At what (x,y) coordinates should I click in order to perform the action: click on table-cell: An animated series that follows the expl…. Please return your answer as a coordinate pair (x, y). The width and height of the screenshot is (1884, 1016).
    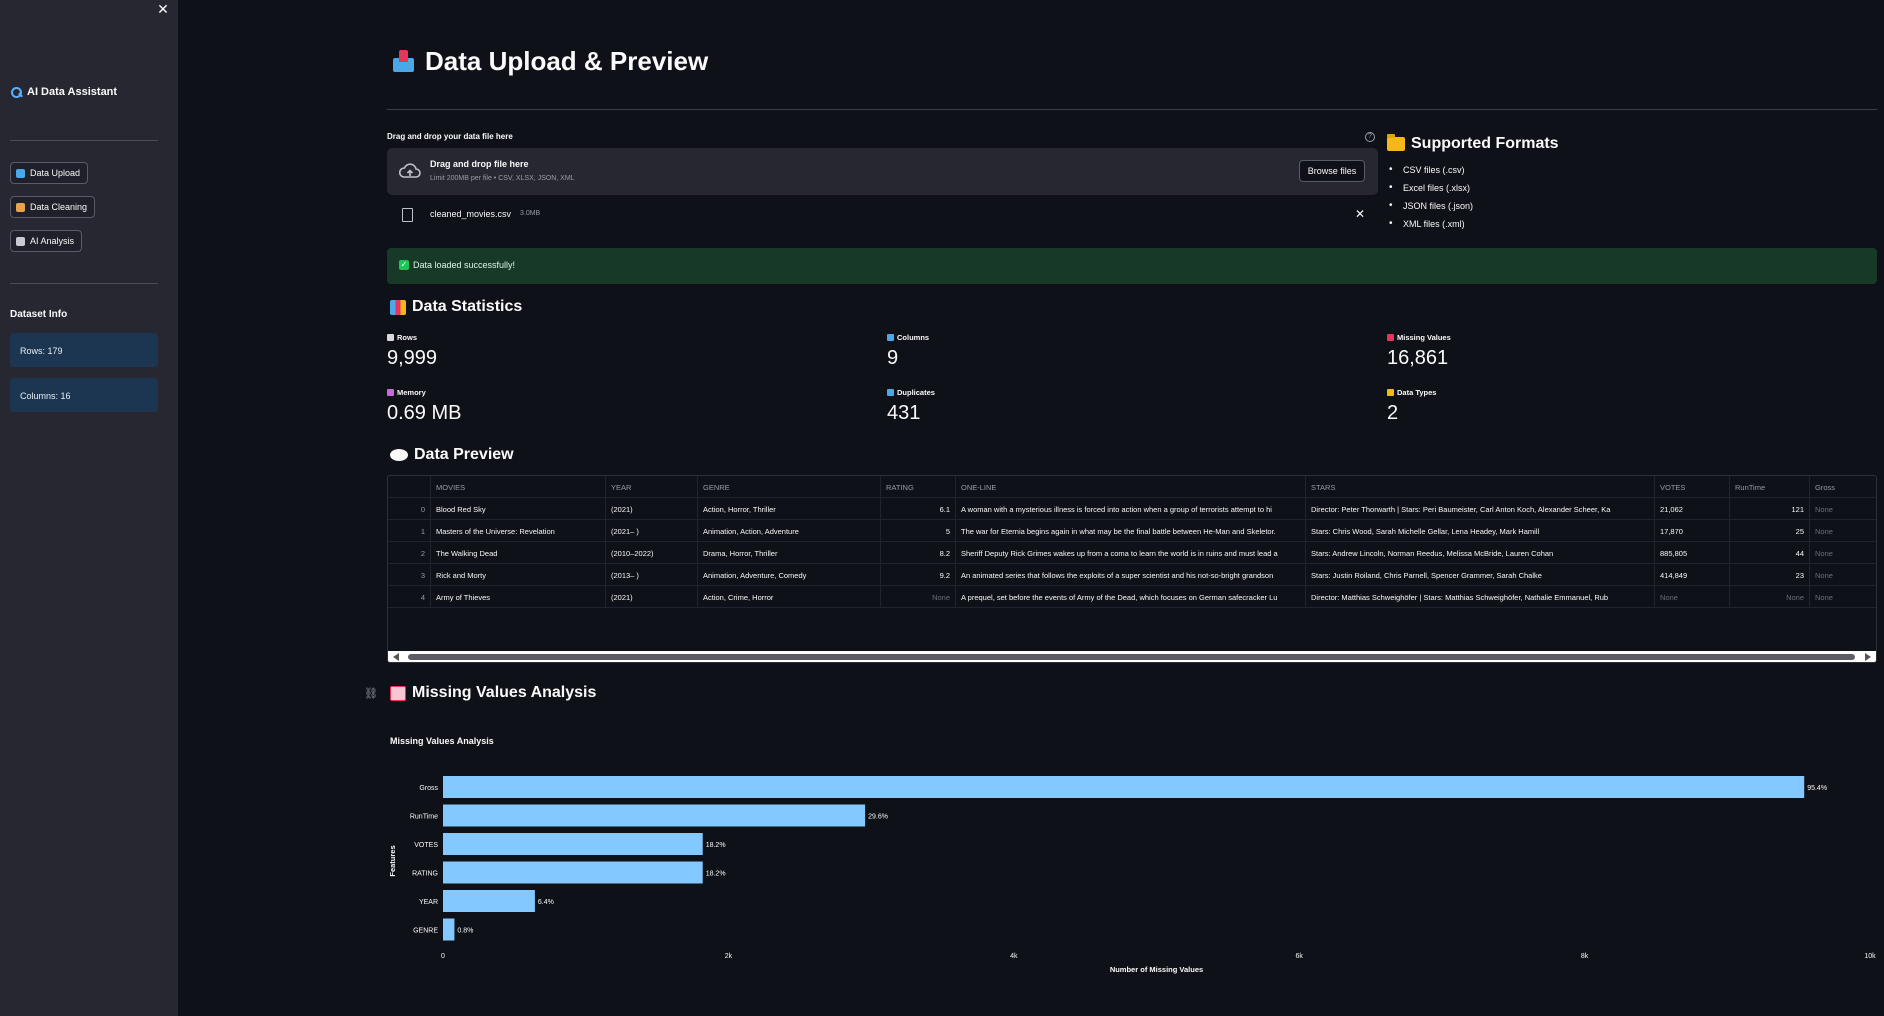
    Looking at the image, I should click on (1131, 575).